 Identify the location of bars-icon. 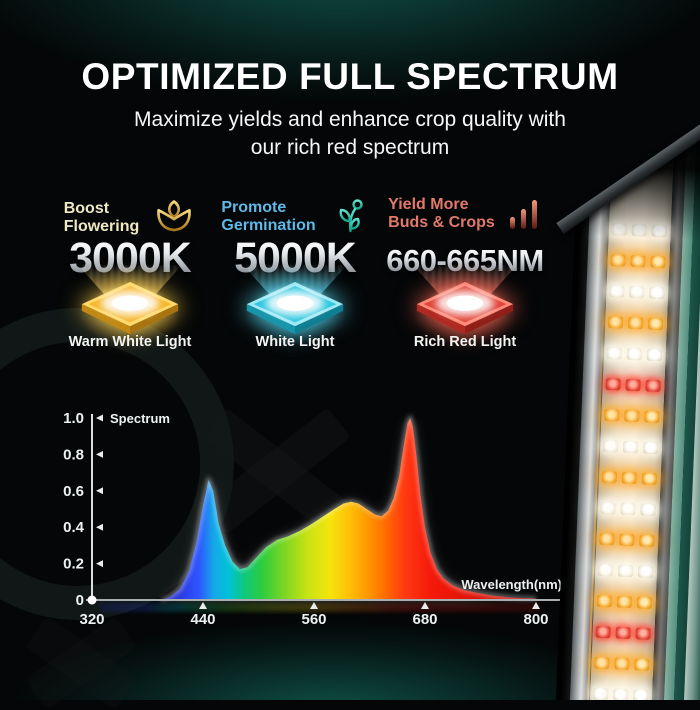
(523, 215).